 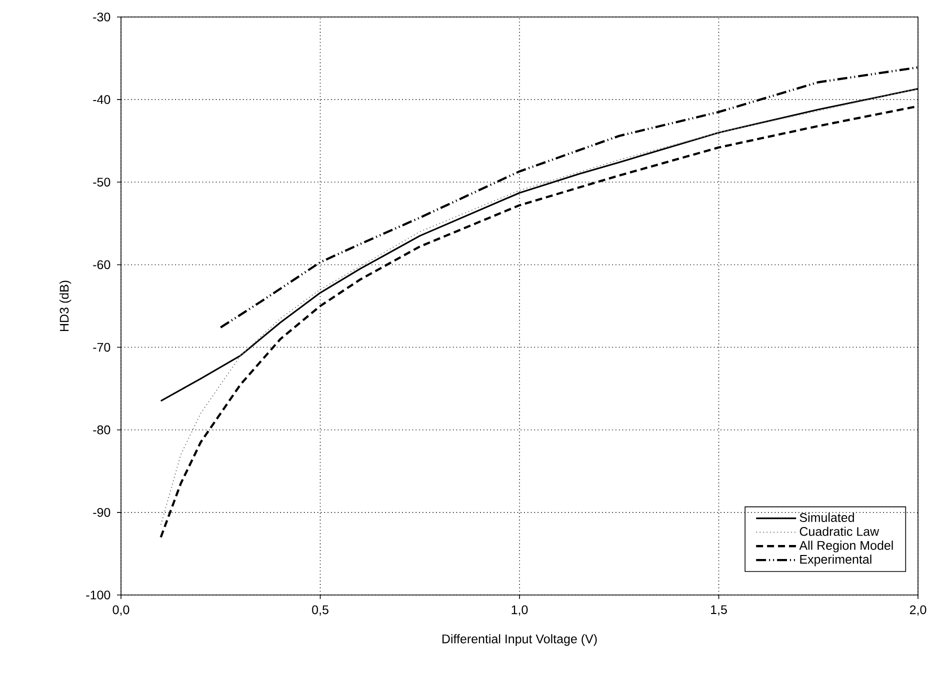 What do you see at coordinates (840, 531) in the screenshot?
I see `legend-label: Cuadratic Law` at bounding box center [840, 531].